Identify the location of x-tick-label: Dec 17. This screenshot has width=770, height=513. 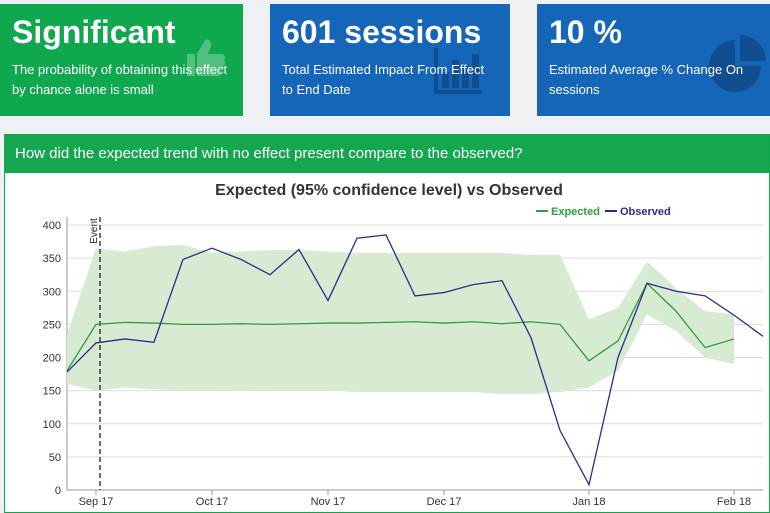
(444, 502).